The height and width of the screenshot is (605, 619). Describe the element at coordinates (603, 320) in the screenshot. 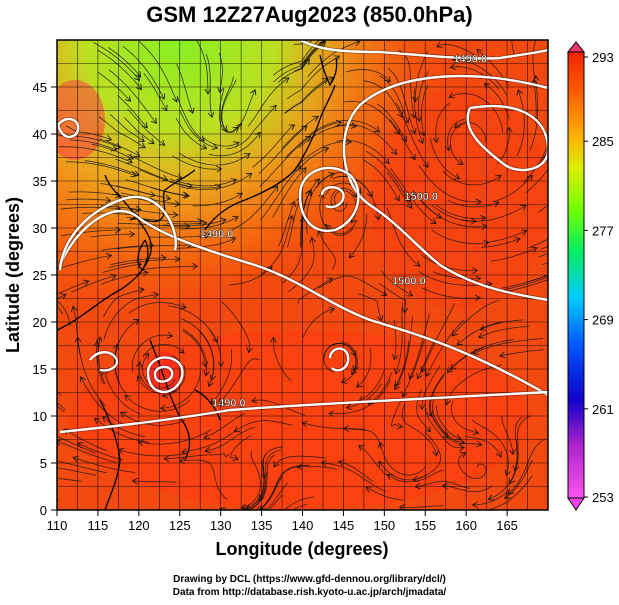

I see `colorbar-label: 269` at that location.